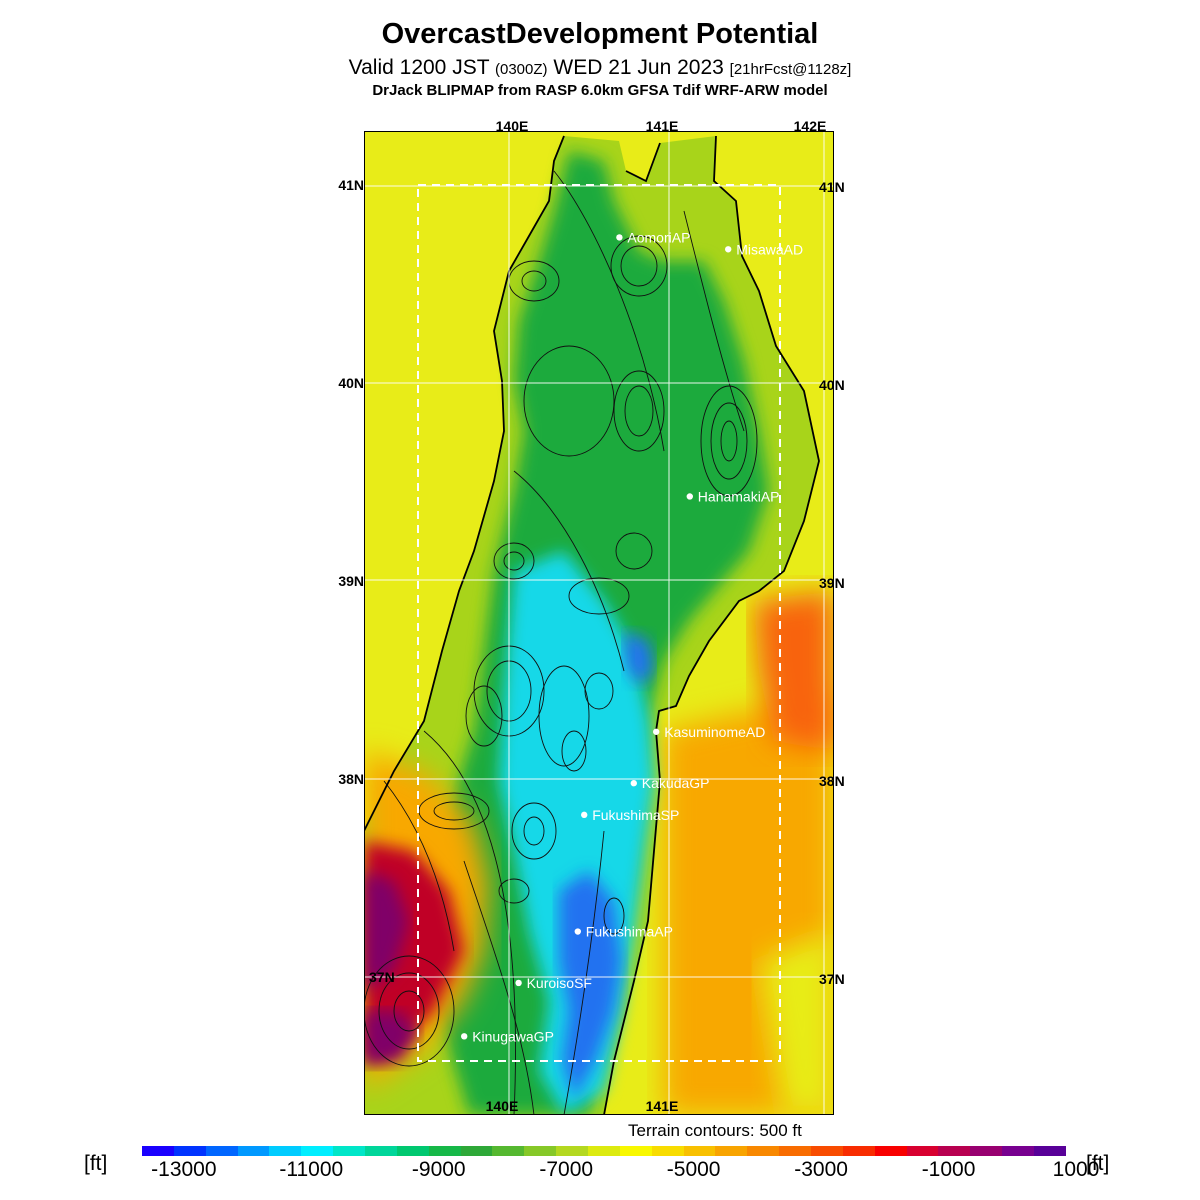 The height and width of the screenshot is (1200, 1200). I want to click on lat-label-39n-right: 39N, so click(832, 583).